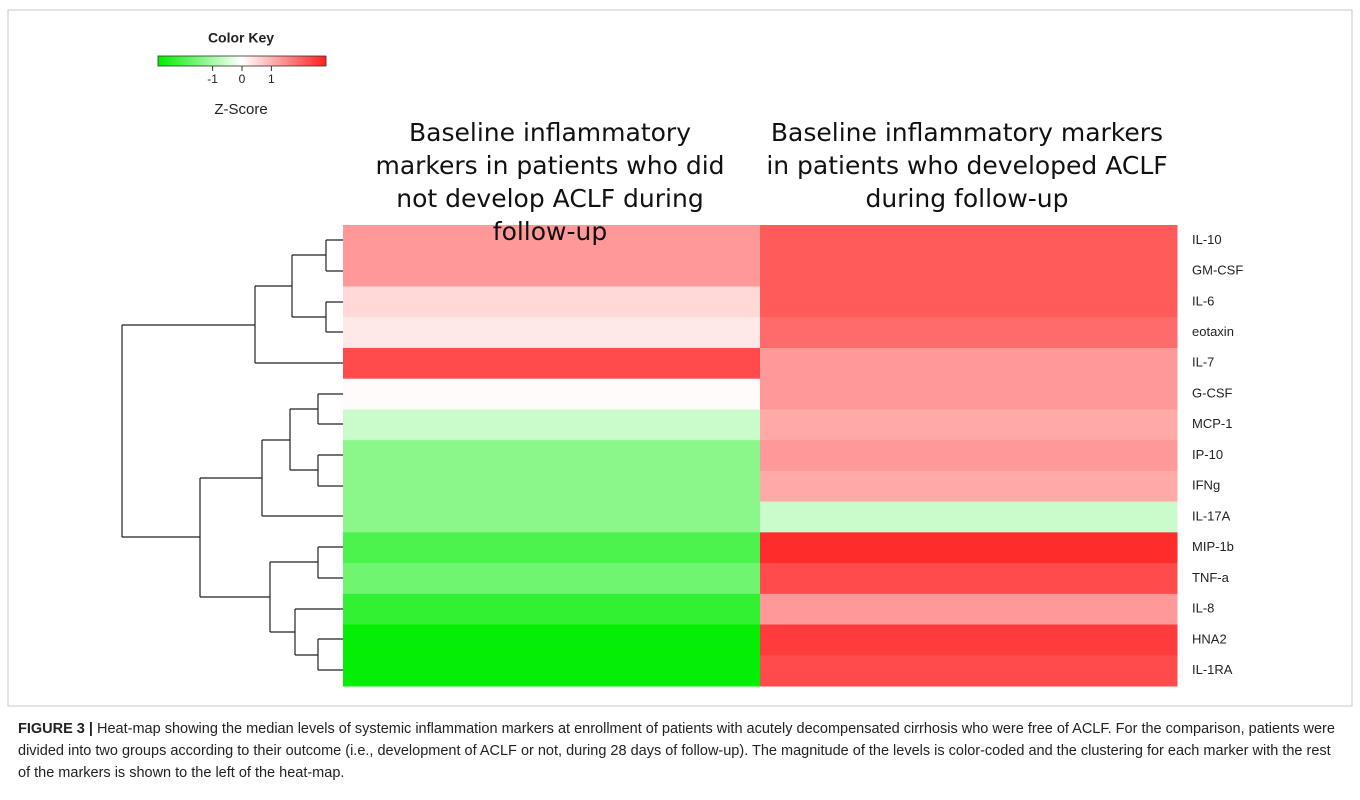 This screenshot has height=800, width=1360. What do you see at coordinates (241, 38) in the screenshot?
I see `key-title: Color Key` at bounding box center [241, 38].